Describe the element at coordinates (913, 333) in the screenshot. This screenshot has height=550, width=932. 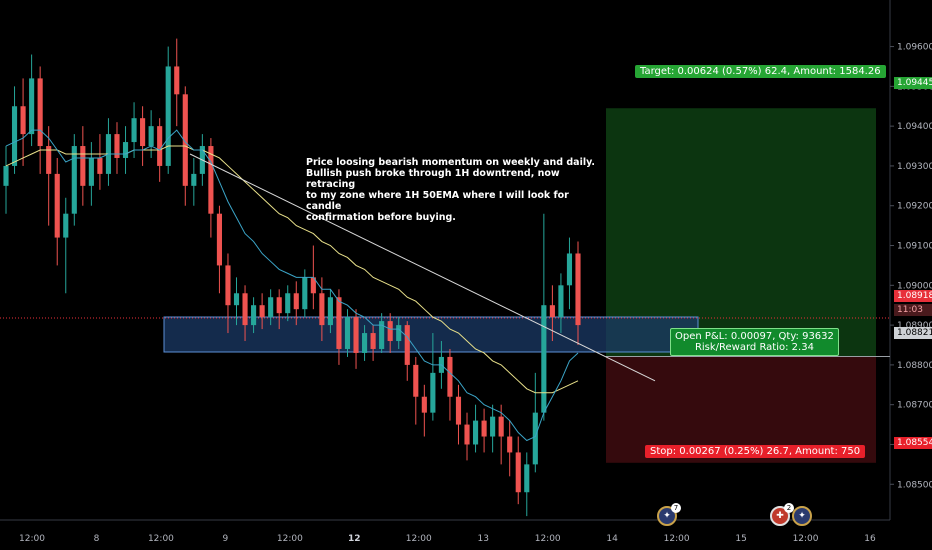
I see `entry-price-label: 1.08821` at that location.